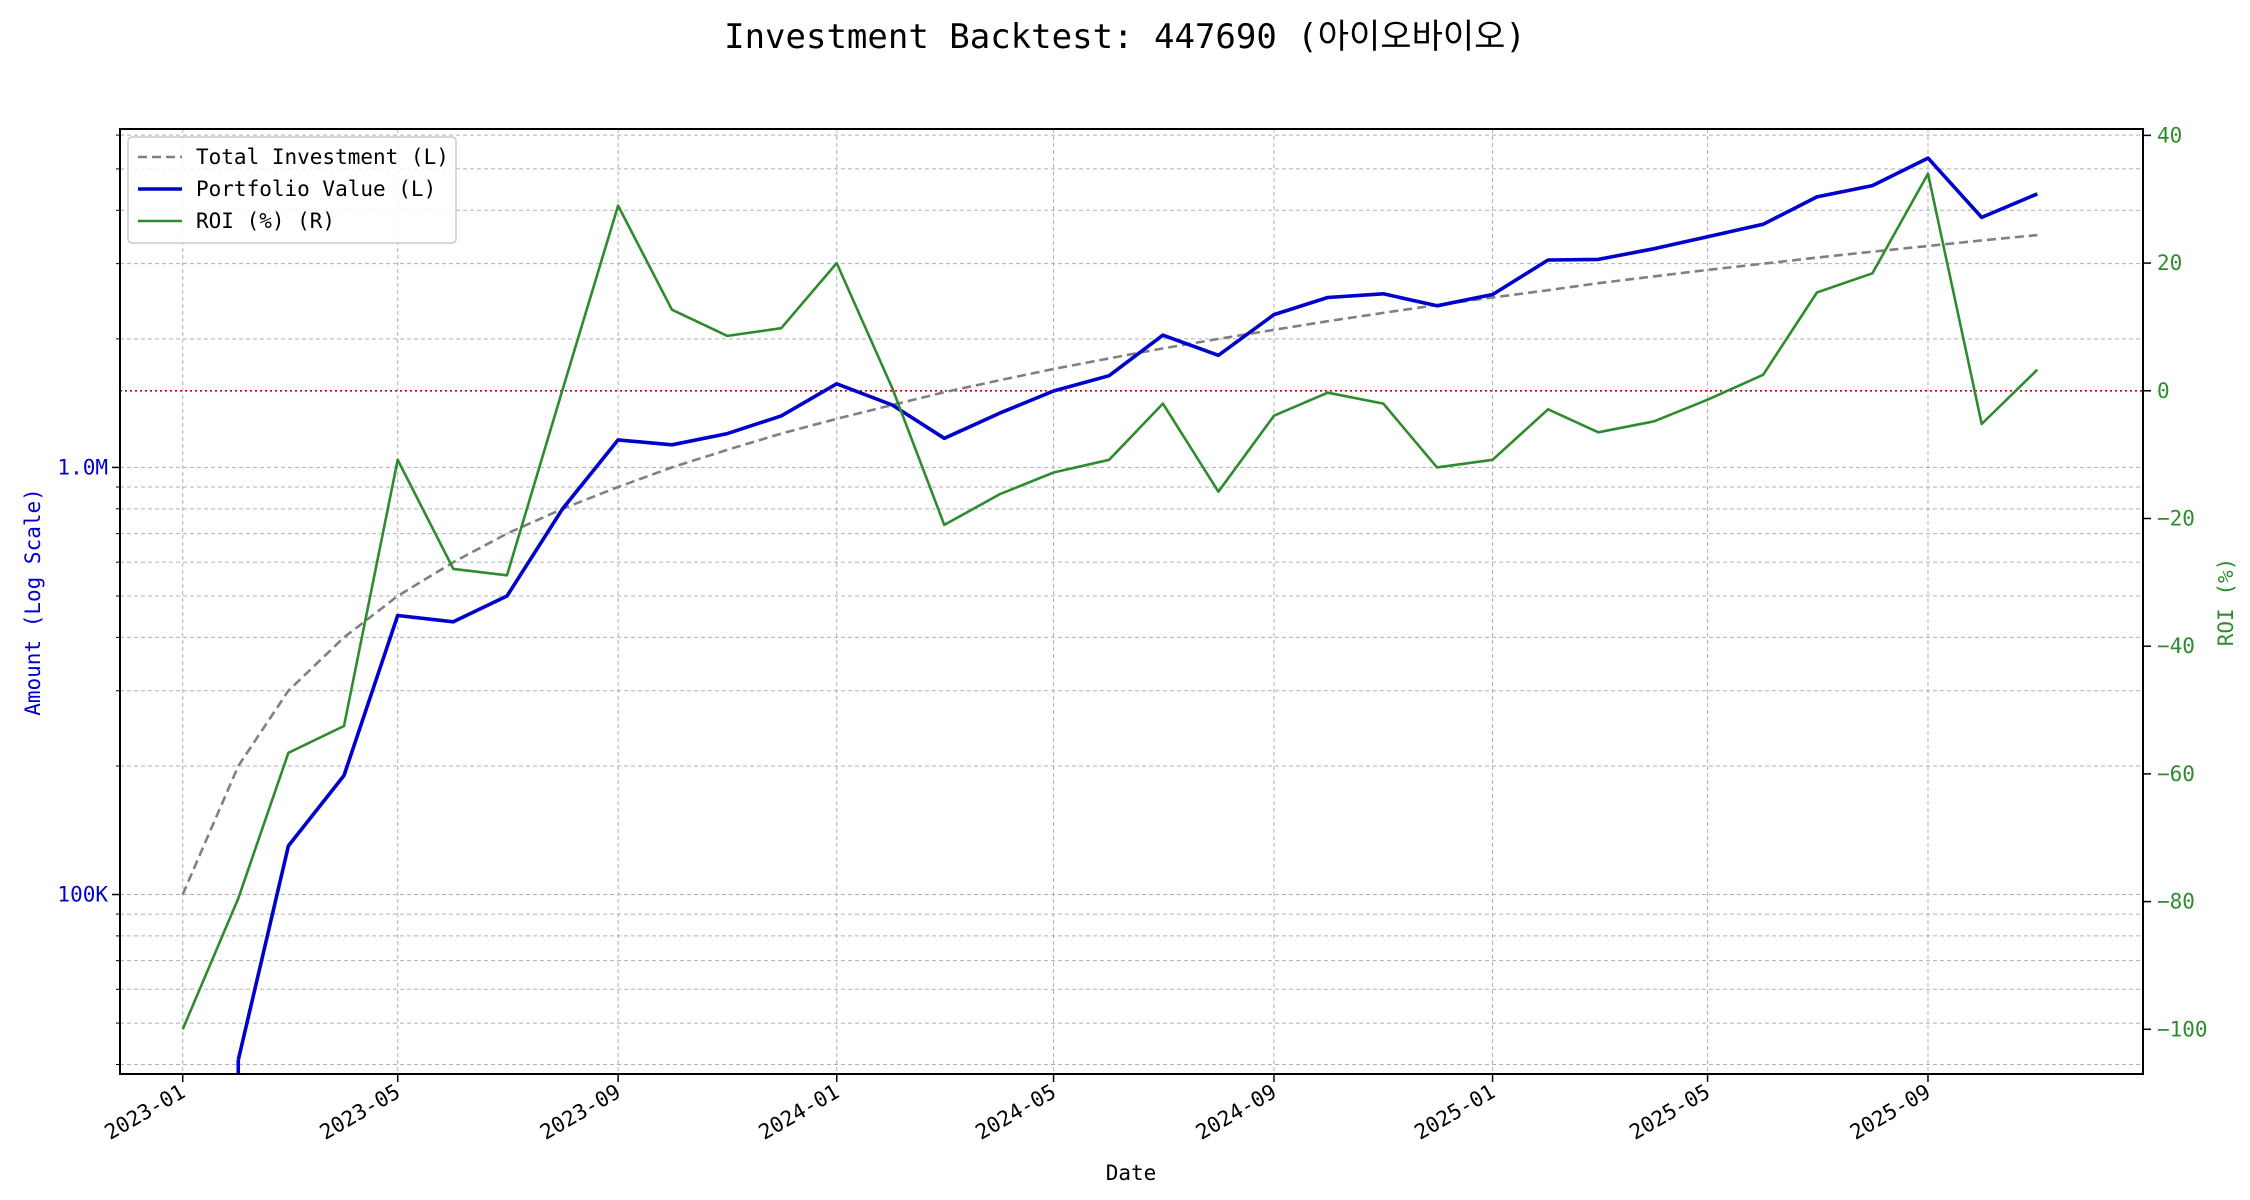 The height and width of the screenshot is (1200, 2250). What do you see at coordinates (2226, 602) in the screenshot?
I see `right-axis-label: ROI (%)` at bounding box center [2226, 602].